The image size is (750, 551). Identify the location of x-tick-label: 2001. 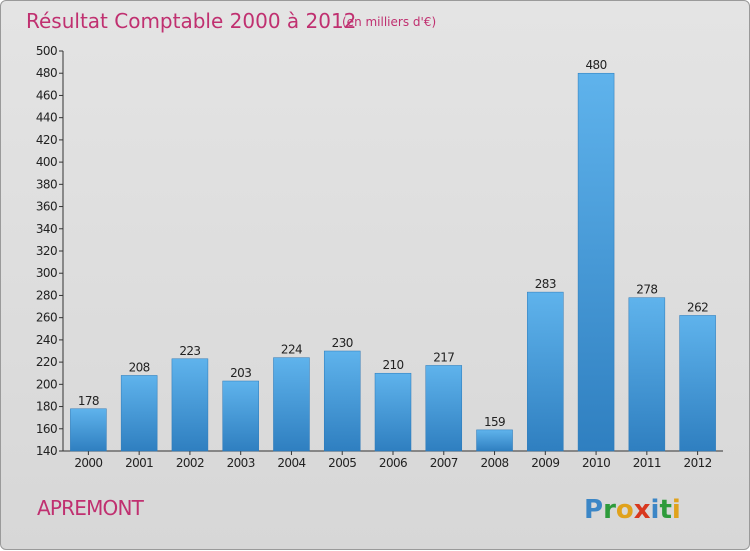
(139, 463).